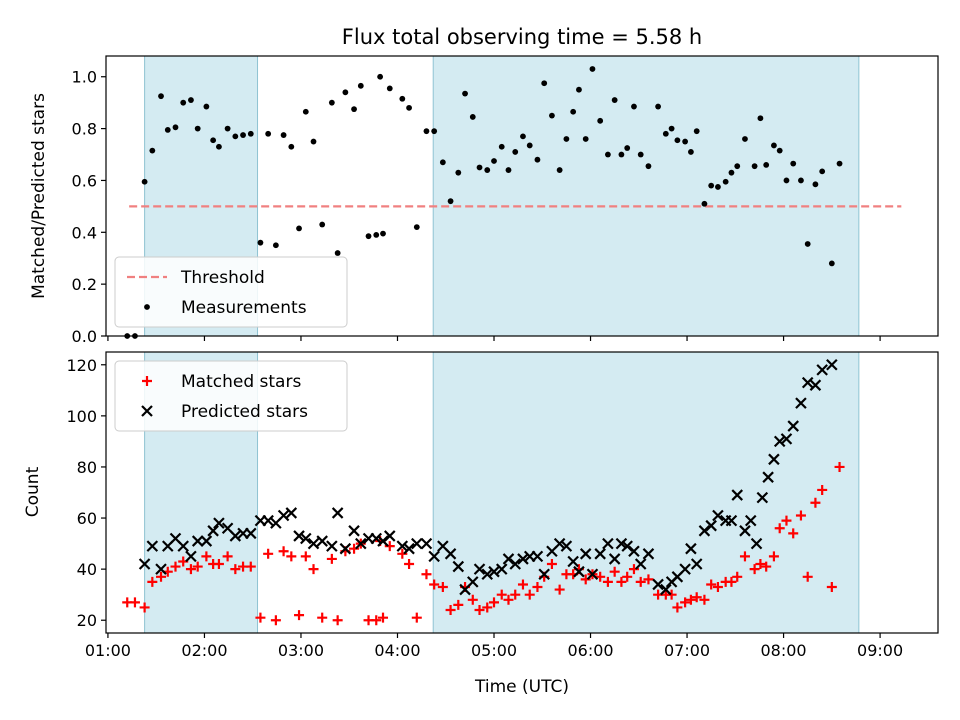  What do you see at coordinates (494, 650) in the screenshot?
I see `x-tick-label: 05:00` at bounding box center [494, 650].